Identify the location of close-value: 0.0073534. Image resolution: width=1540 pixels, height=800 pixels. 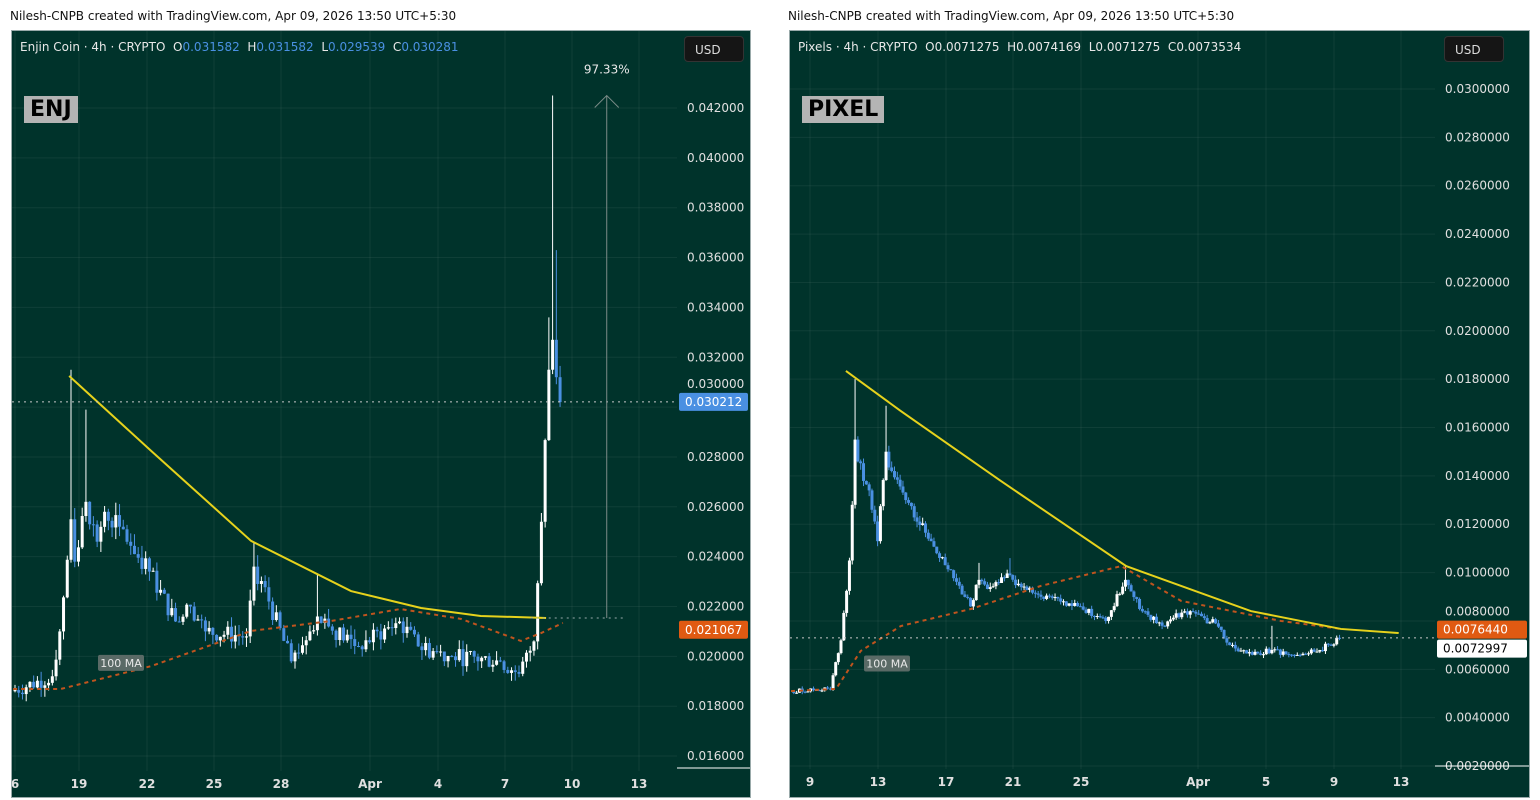
(1209, 47).